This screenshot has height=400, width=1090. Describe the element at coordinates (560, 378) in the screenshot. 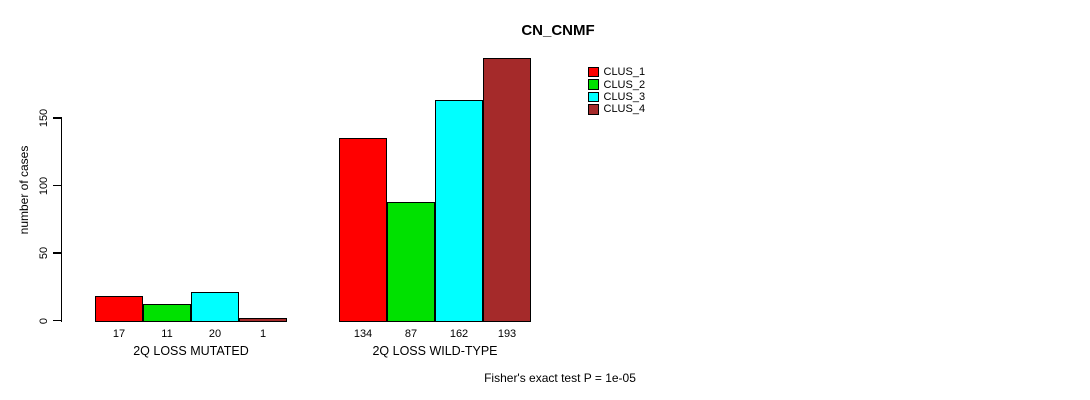

I see `fisher-test-annotation: Fisher's exact test P = 1e-05` at that location.